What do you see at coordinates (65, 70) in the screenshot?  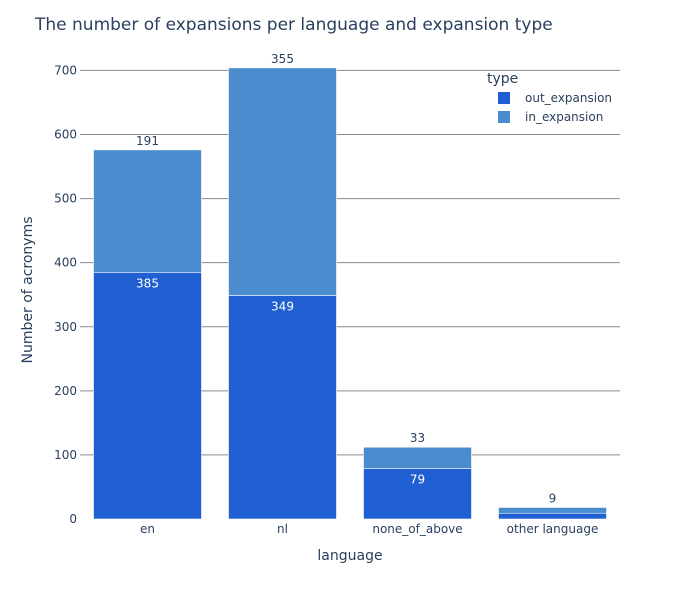 I see `y-tick-label: 700` at bounding box center [65, 70].